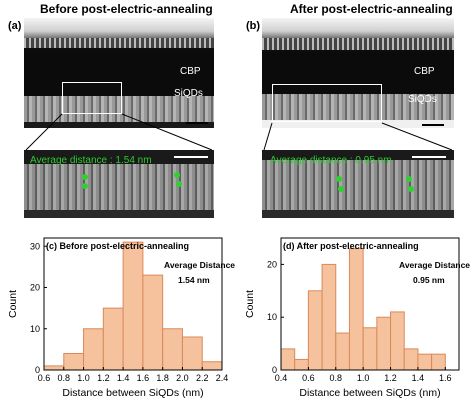 This screenshot has width=474, height=401. What do you see at coordinates (119, 184) in the screenshot?
I see `zoom-image-before` at bounding box center [119, 184].